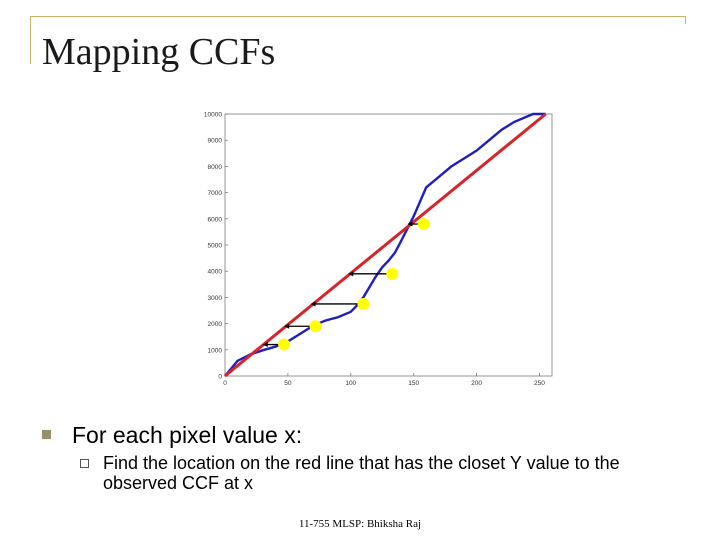 The width and height of the screenshot is (720, 540). What do you see at coordinates (84, 463) in the screenshot?
I see `sub-bullet-checkbox-icon` at bounding box center [84, 463].